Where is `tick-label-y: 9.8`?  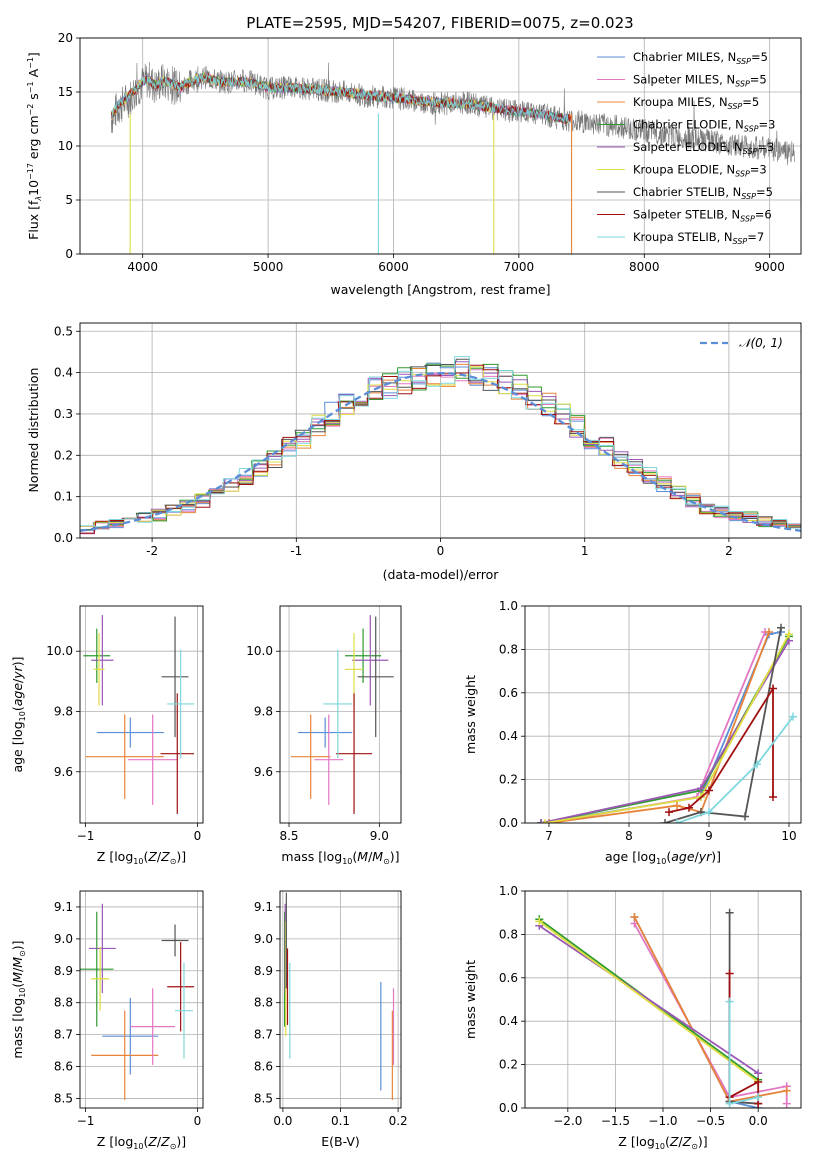
tick-label-y: 9.8 is located at coordinates (263, 711).